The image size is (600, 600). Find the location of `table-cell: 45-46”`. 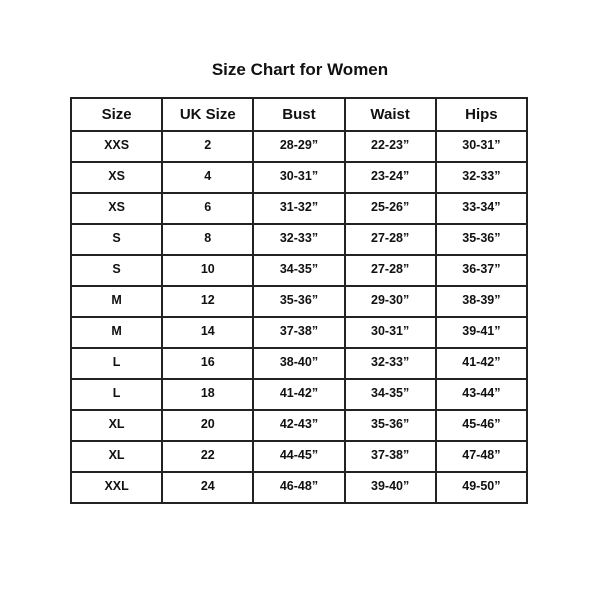

table-cell: 45-46” is located at coordinates (481, 425).